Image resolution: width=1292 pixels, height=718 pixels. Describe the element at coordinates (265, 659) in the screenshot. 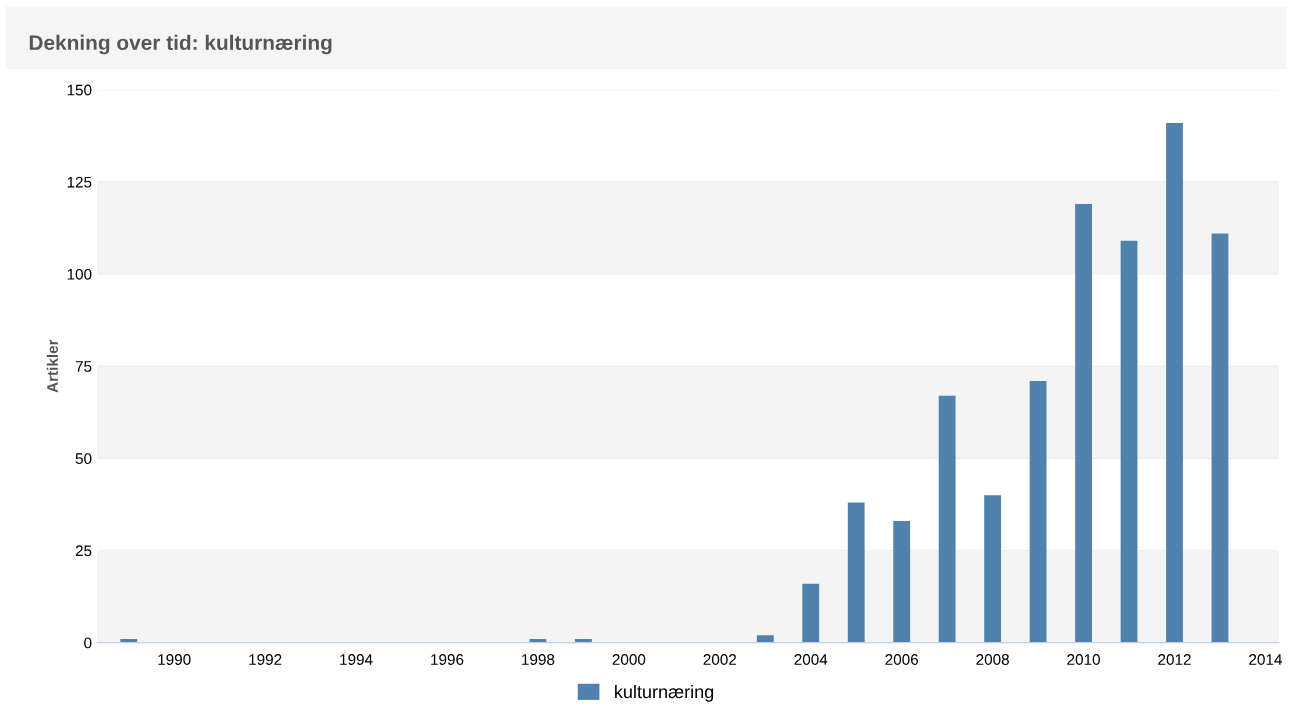

I see `x-tick-label: 1992` at that location.